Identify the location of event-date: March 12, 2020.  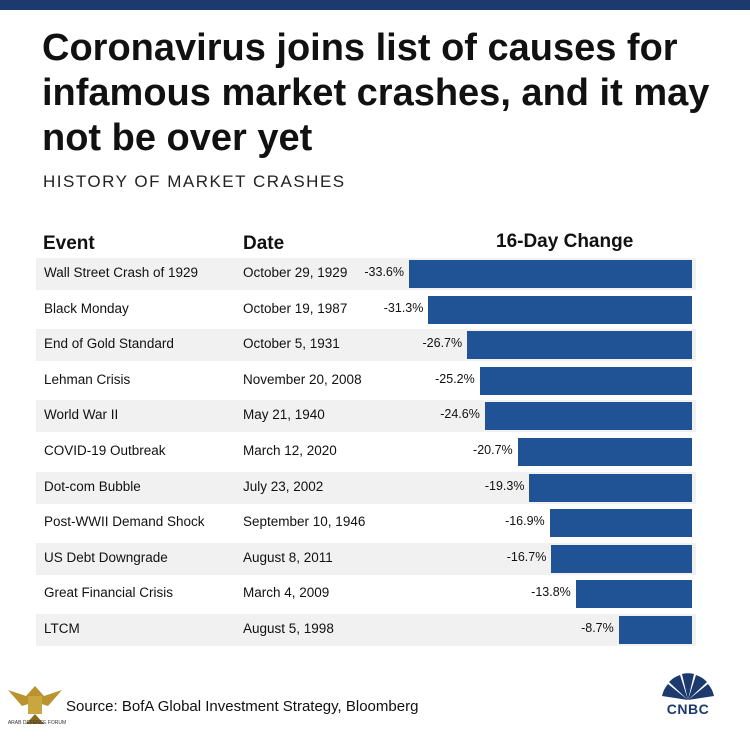
(290, 450).